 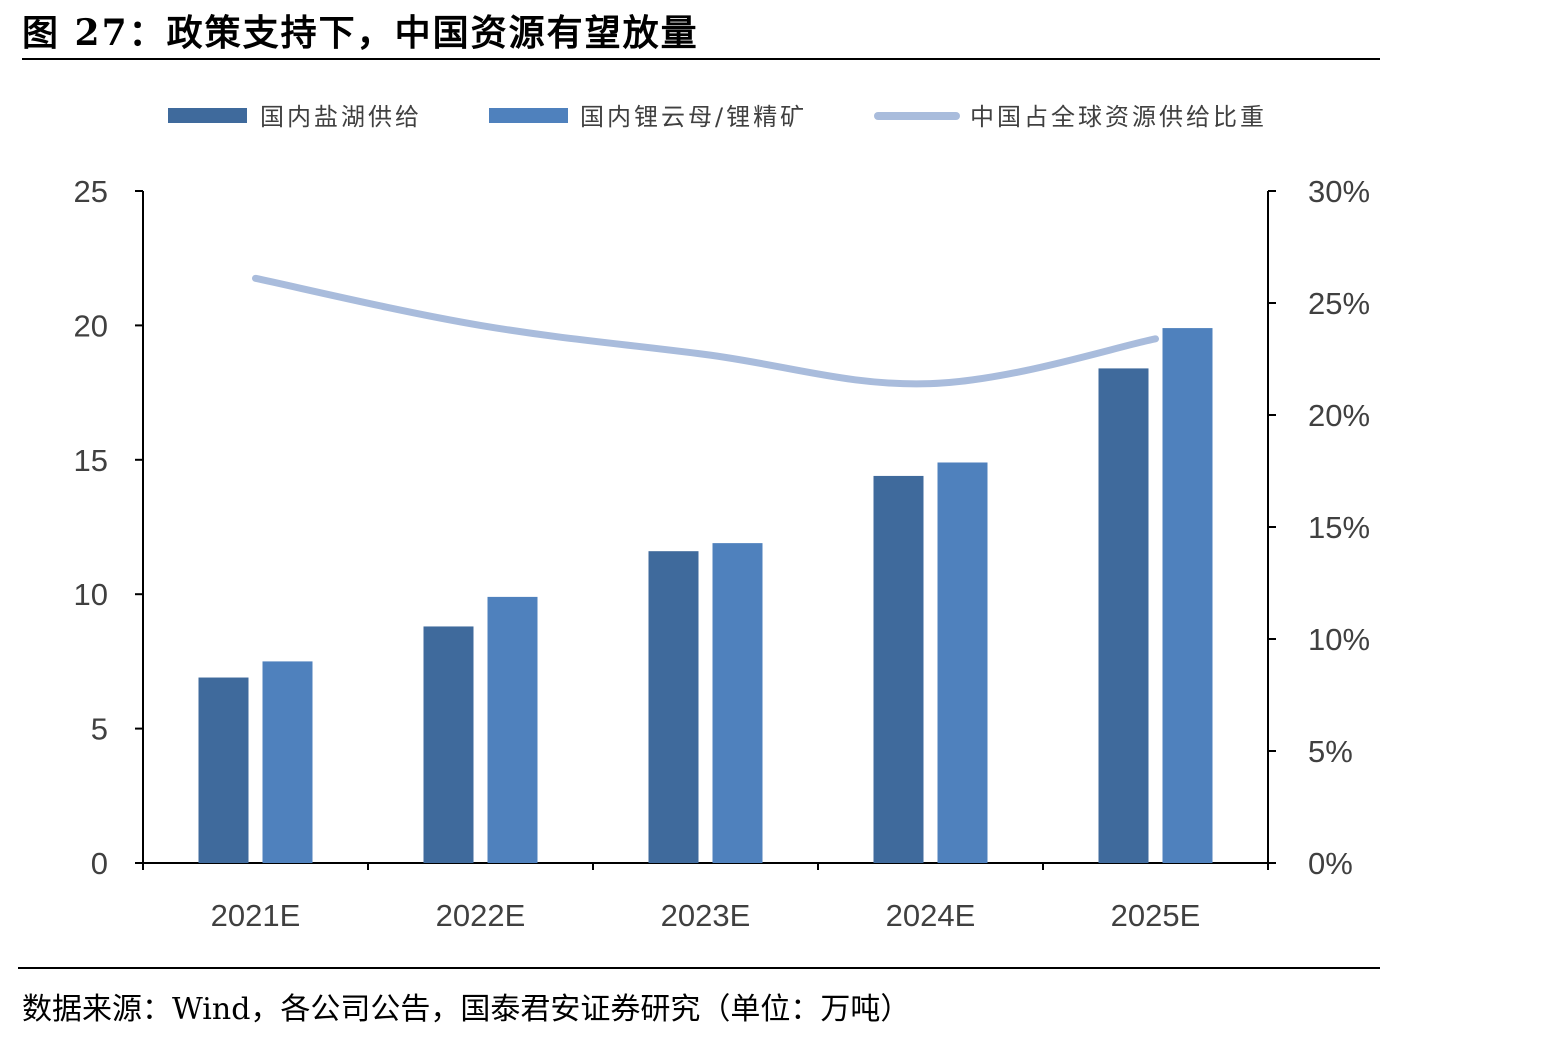 I want to click on line-series, so click(x=705, y=331).